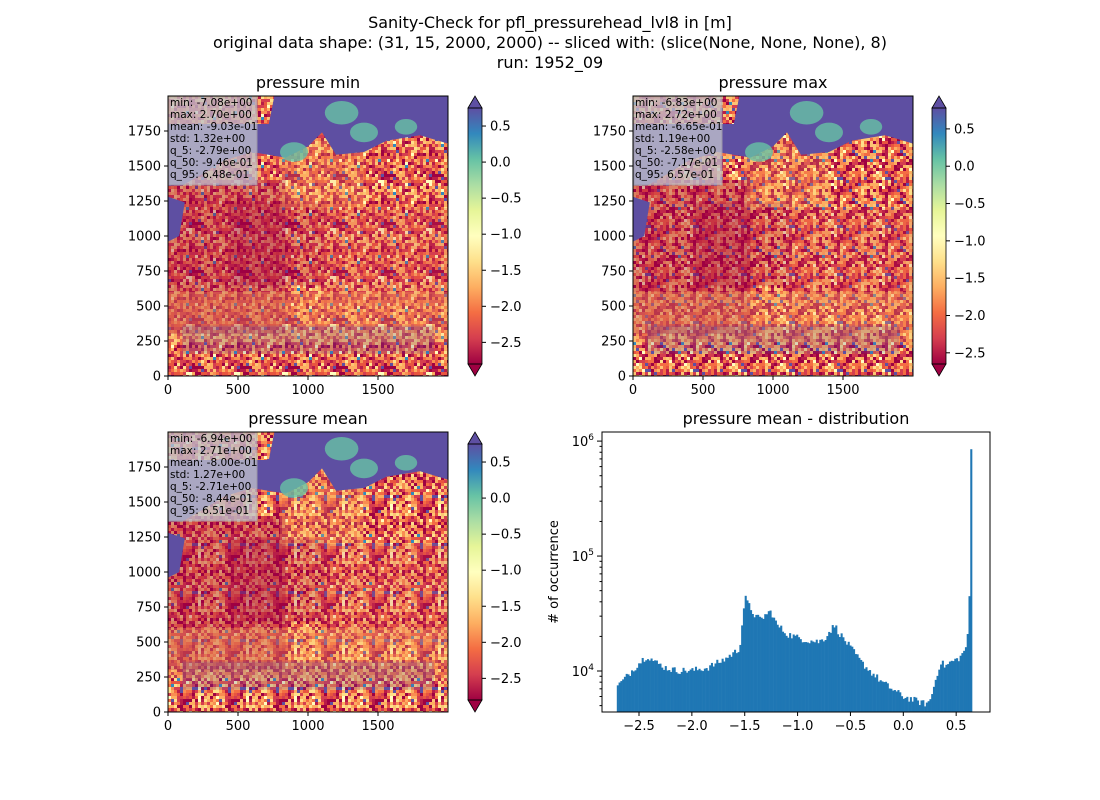 Image resolution: width=1100 pixels, height=800 pixels. I want to click on stats-line: q_50: -8.44e-01, so click(211, 499).